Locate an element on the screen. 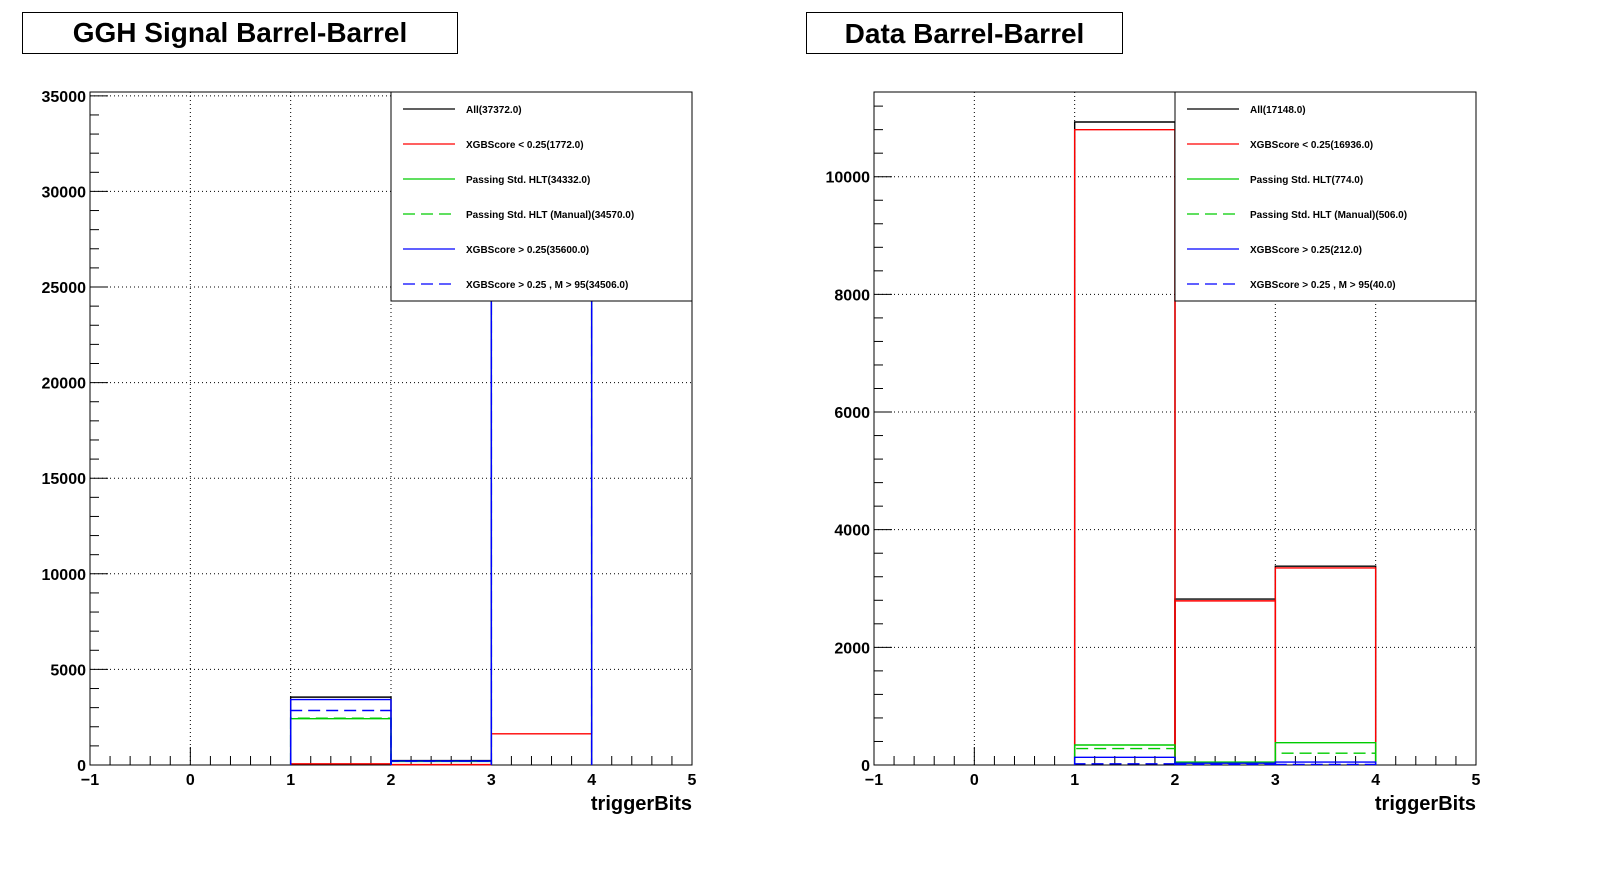 This screenshot has width=1598, height=874. c1-x-tick-label: 2 is located at coordinates (1175, 780).